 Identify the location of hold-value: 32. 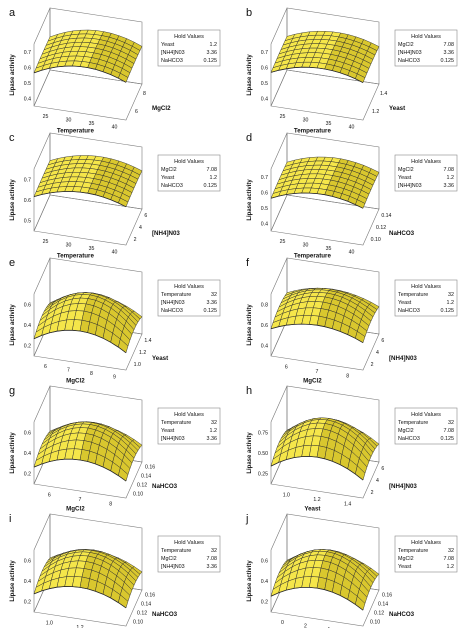
(214, 423).